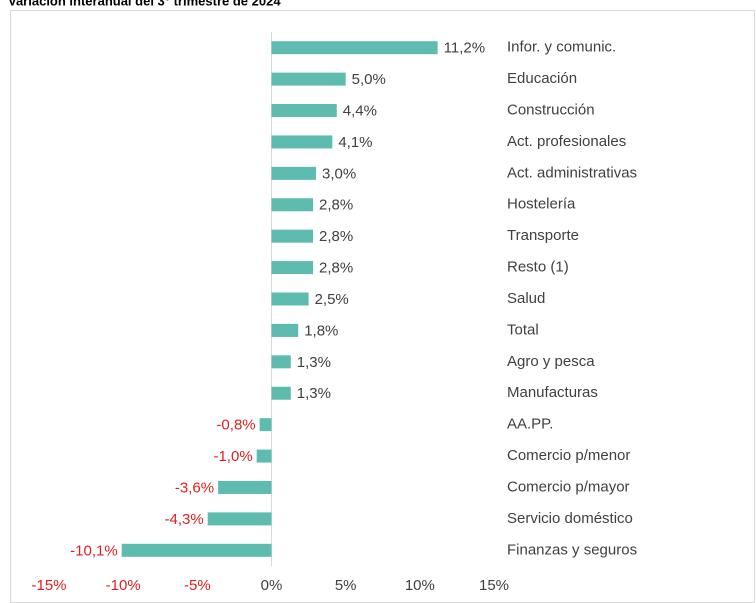 This screenshot has width=756, height=603. I want to click on category-label: Agro y pesca, so click(551, 361).